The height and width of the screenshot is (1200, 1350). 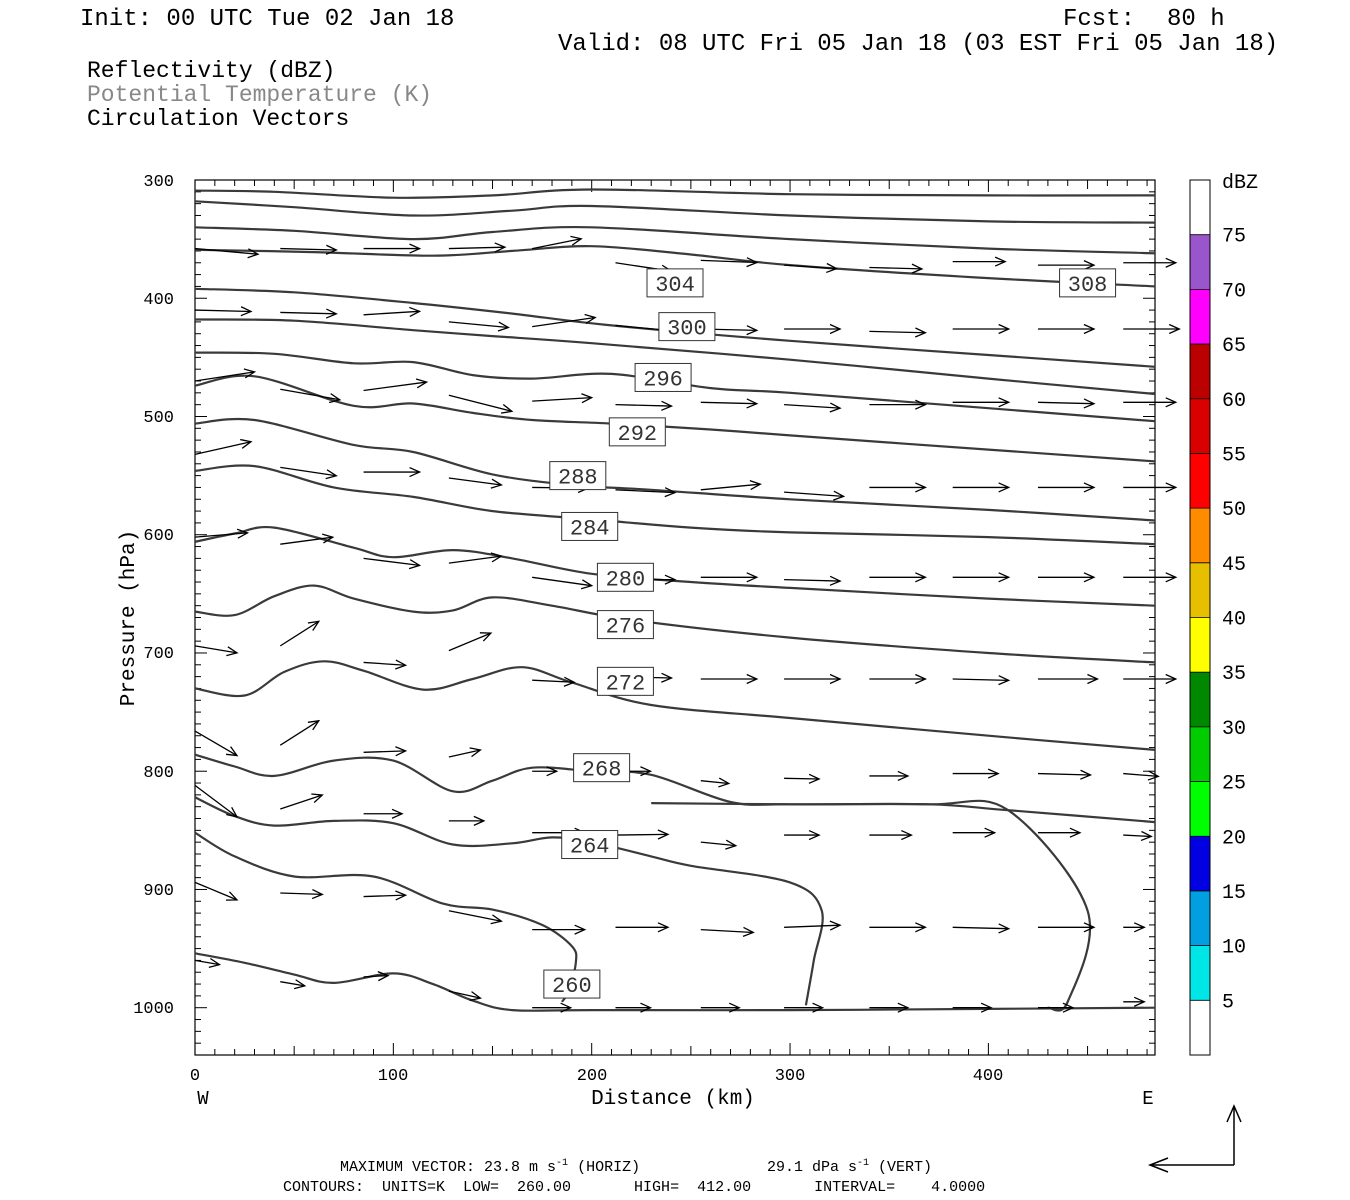 I want to click on contour-label-text: 276, so click(x=626, y=627).